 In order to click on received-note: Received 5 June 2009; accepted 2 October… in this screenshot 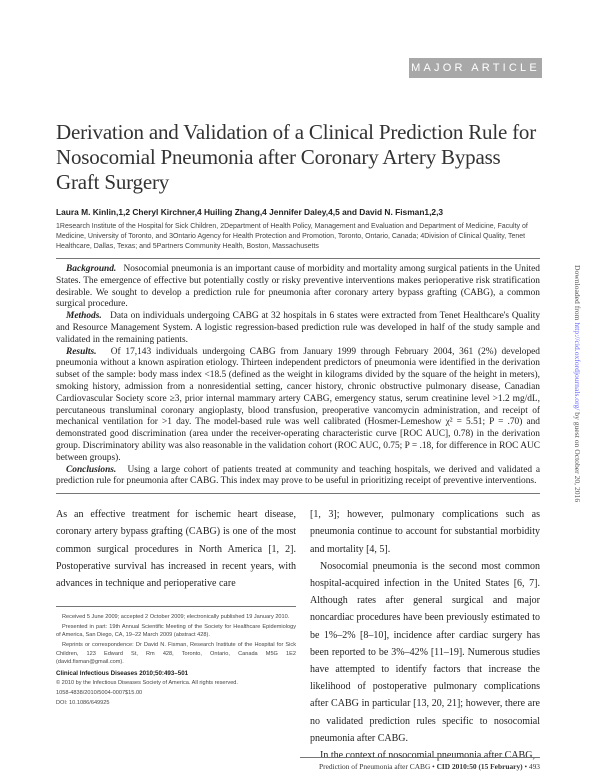, I will do `click(176, 617)`.